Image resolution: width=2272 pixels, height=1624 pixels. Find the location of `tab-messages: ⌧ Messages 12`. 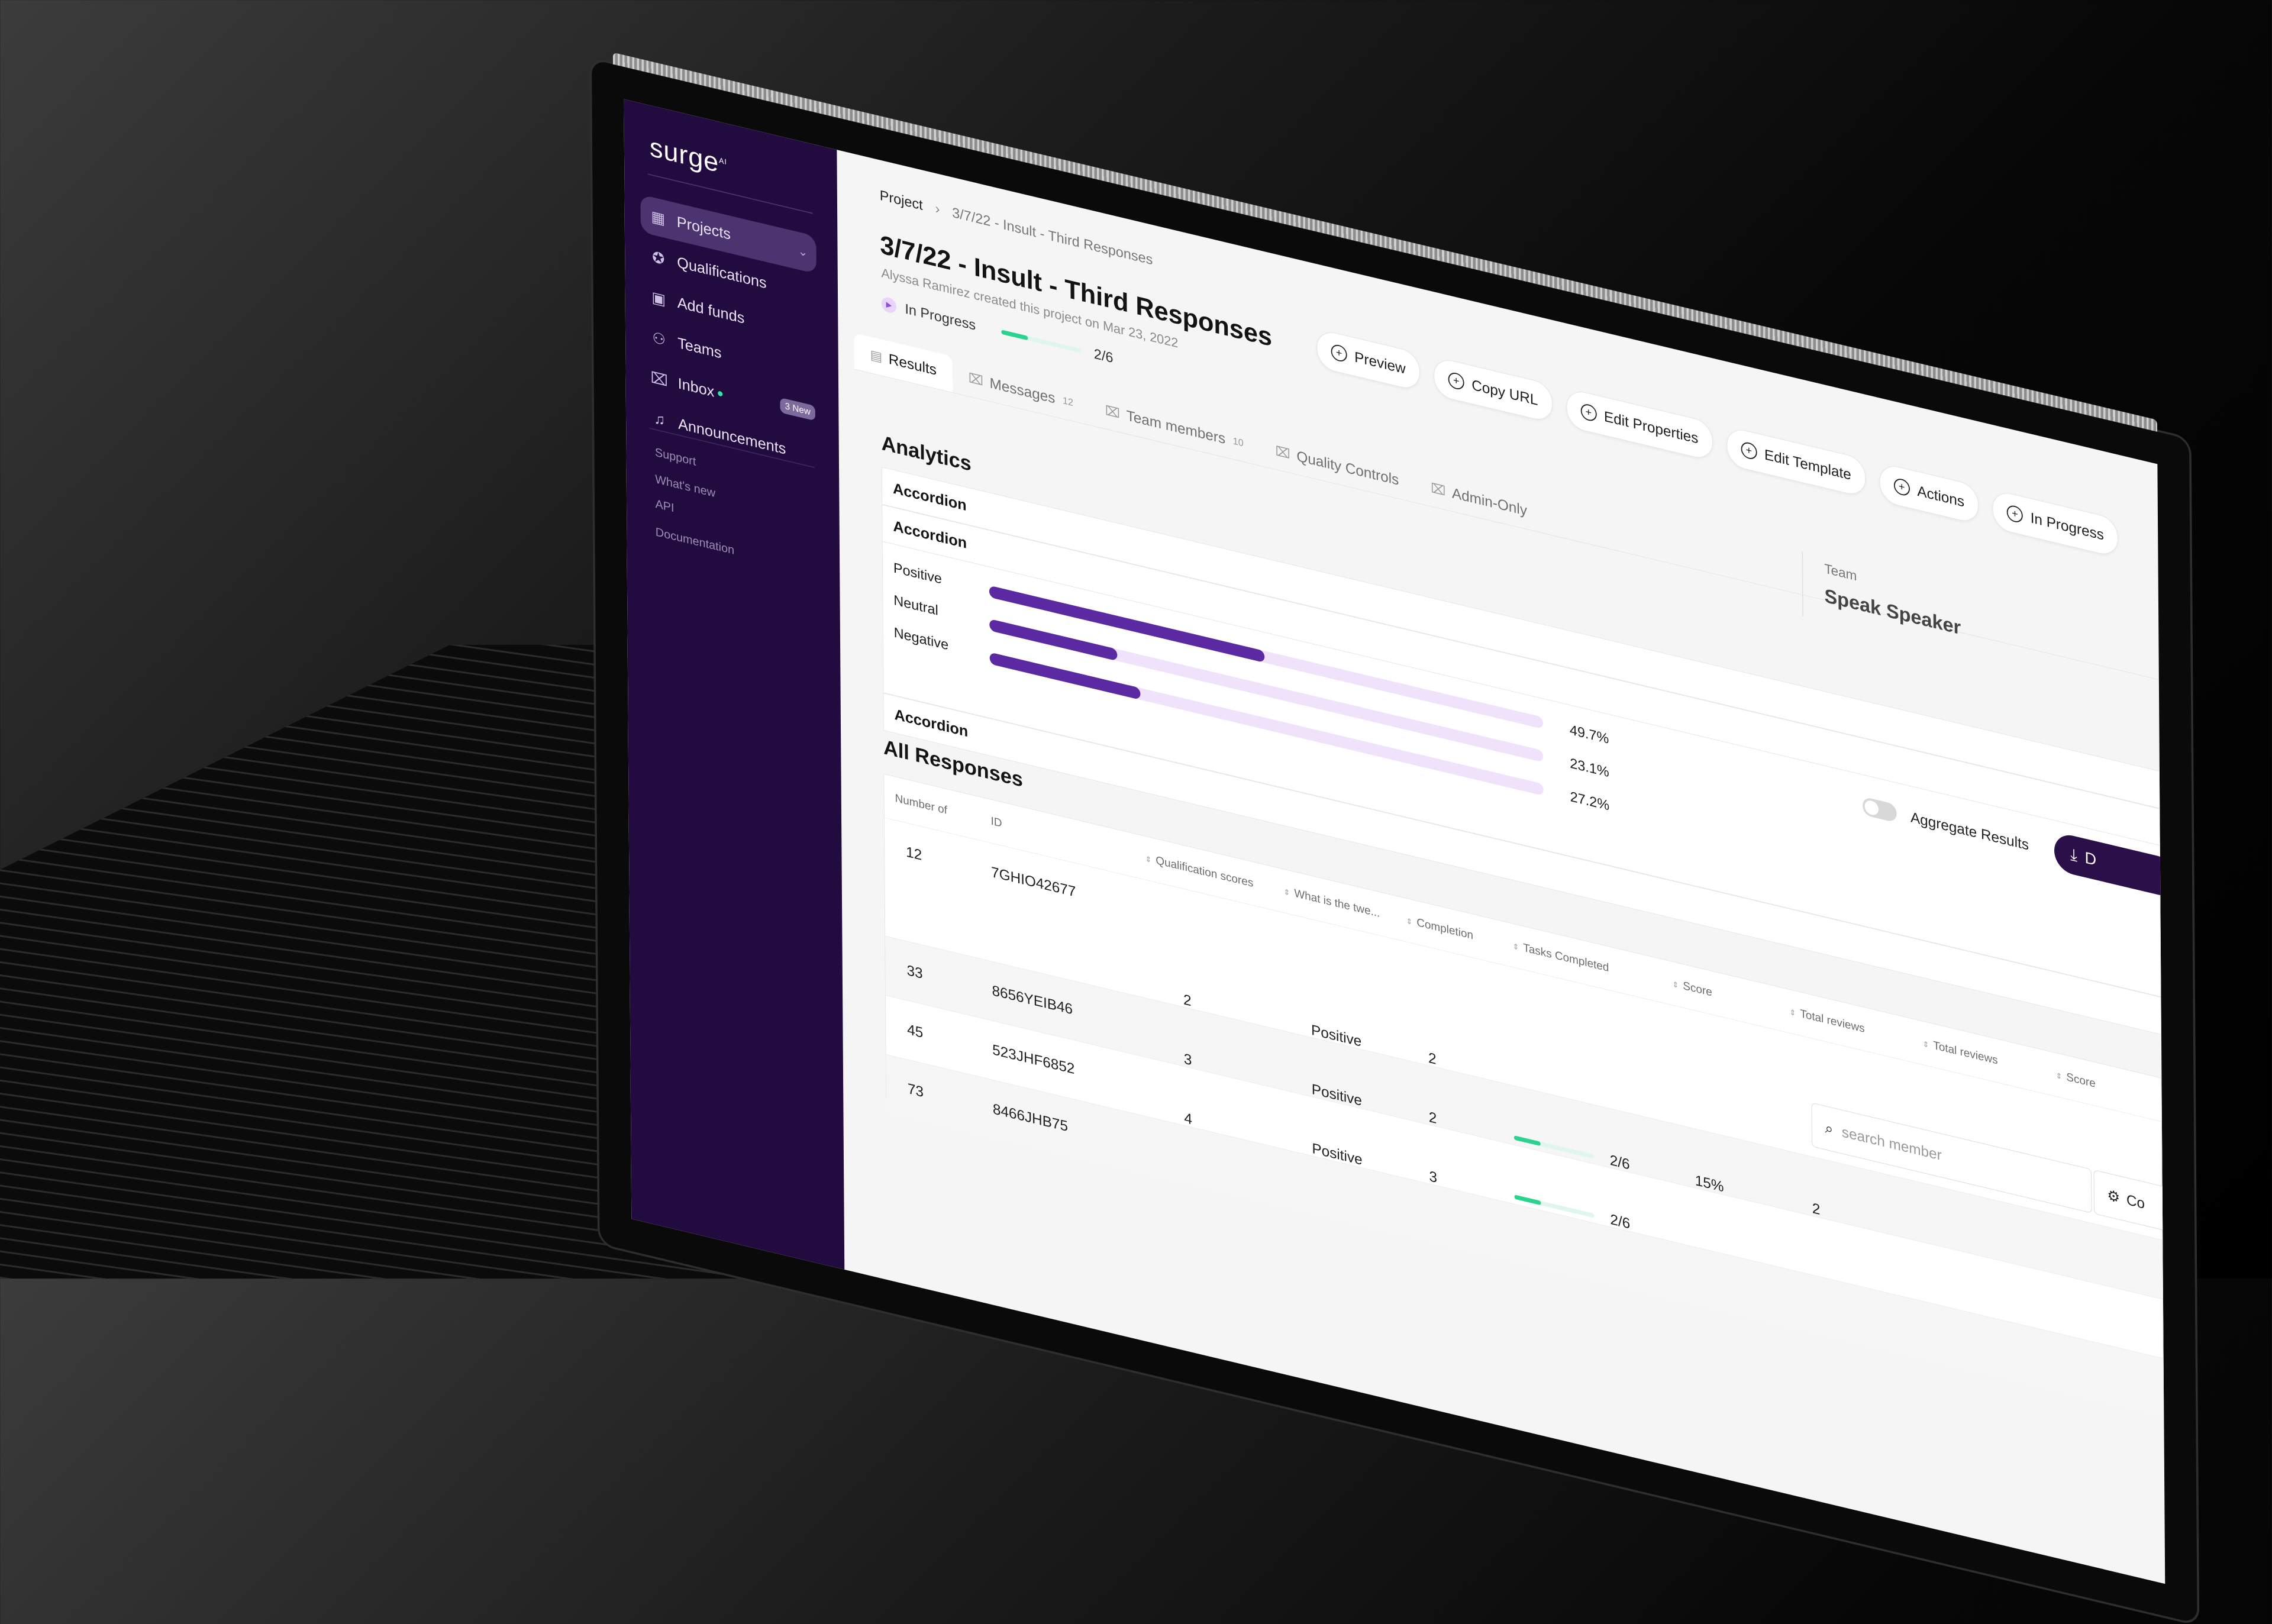

tab-messages: ⌧ Messages 12 is located at coordinates (1021, 396).